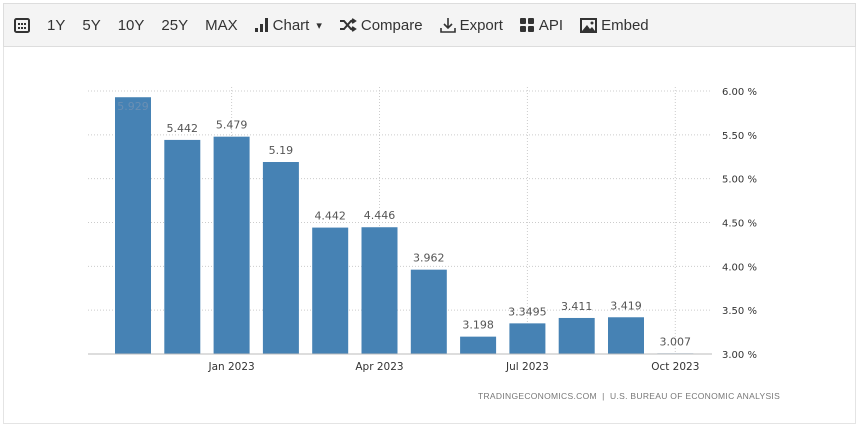 This screenshot has height=427, width=859. I want to click on chevron-down-icon: ▾, so click(319, 25).